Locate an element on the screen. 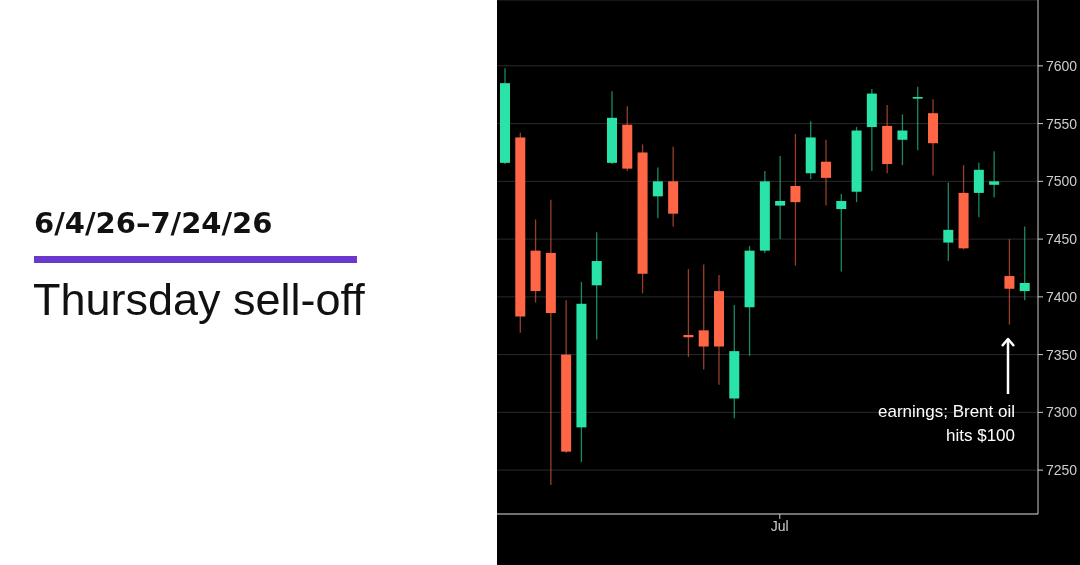 Image resolution: width=1080 pixels, height=565 pixels. y-tick-label: 7250 is located at coordinates (1062, 470).